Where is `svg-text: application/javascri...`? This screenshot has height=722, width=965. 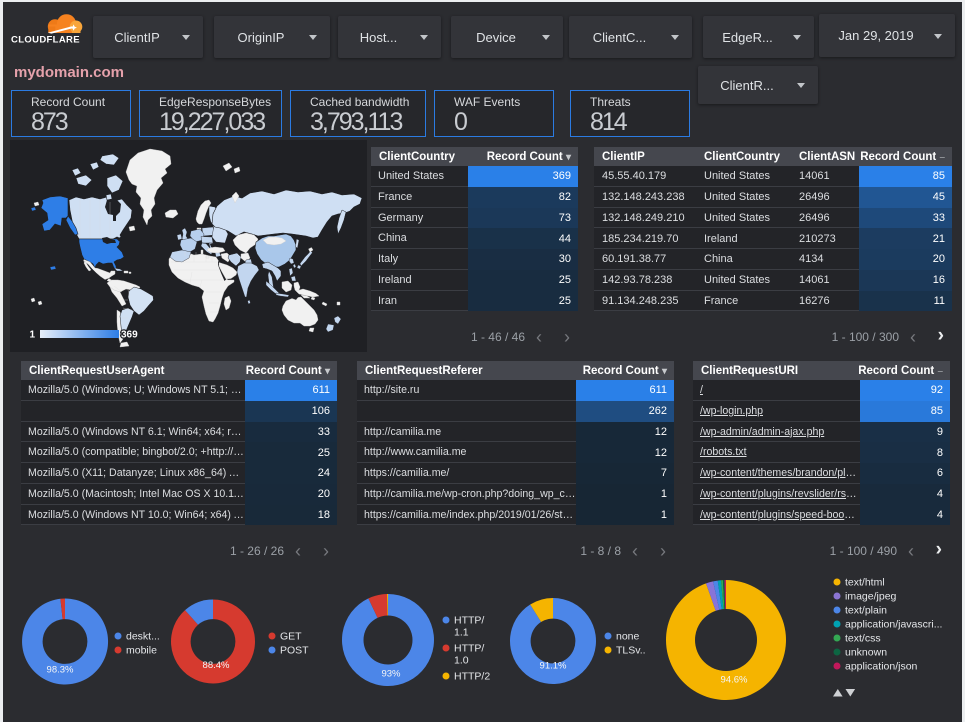 svg-text: application/javascri... is located at coordinates (893, 625).